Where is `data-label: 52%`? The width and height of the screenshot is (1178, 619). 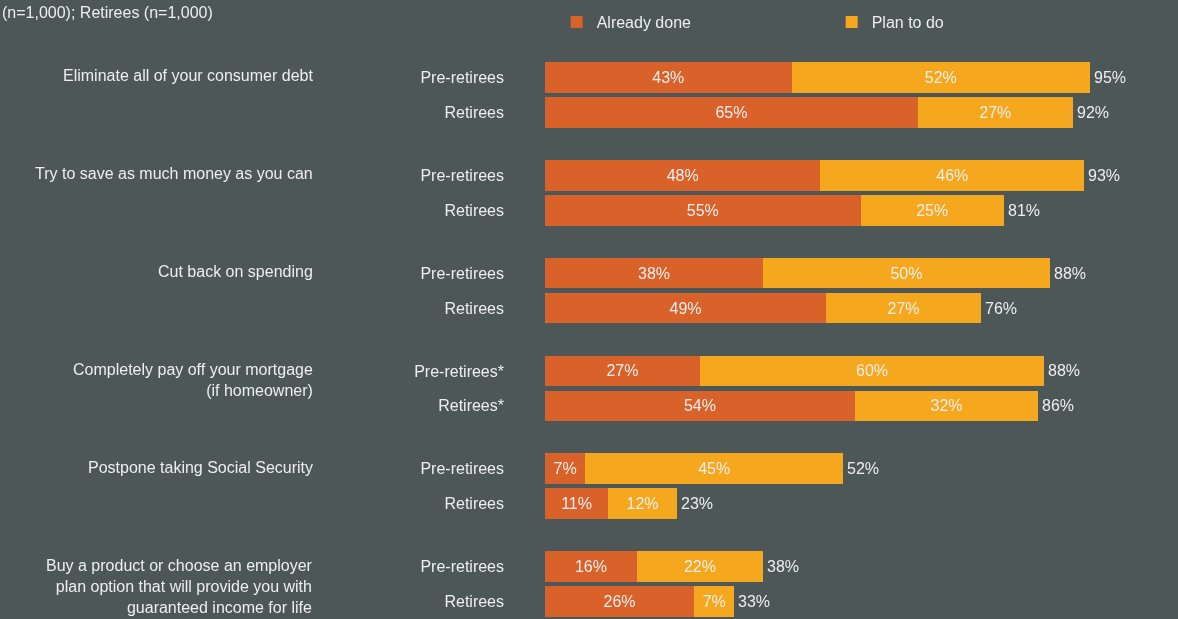 data-label: 52% is located at coordinates (940, 77).